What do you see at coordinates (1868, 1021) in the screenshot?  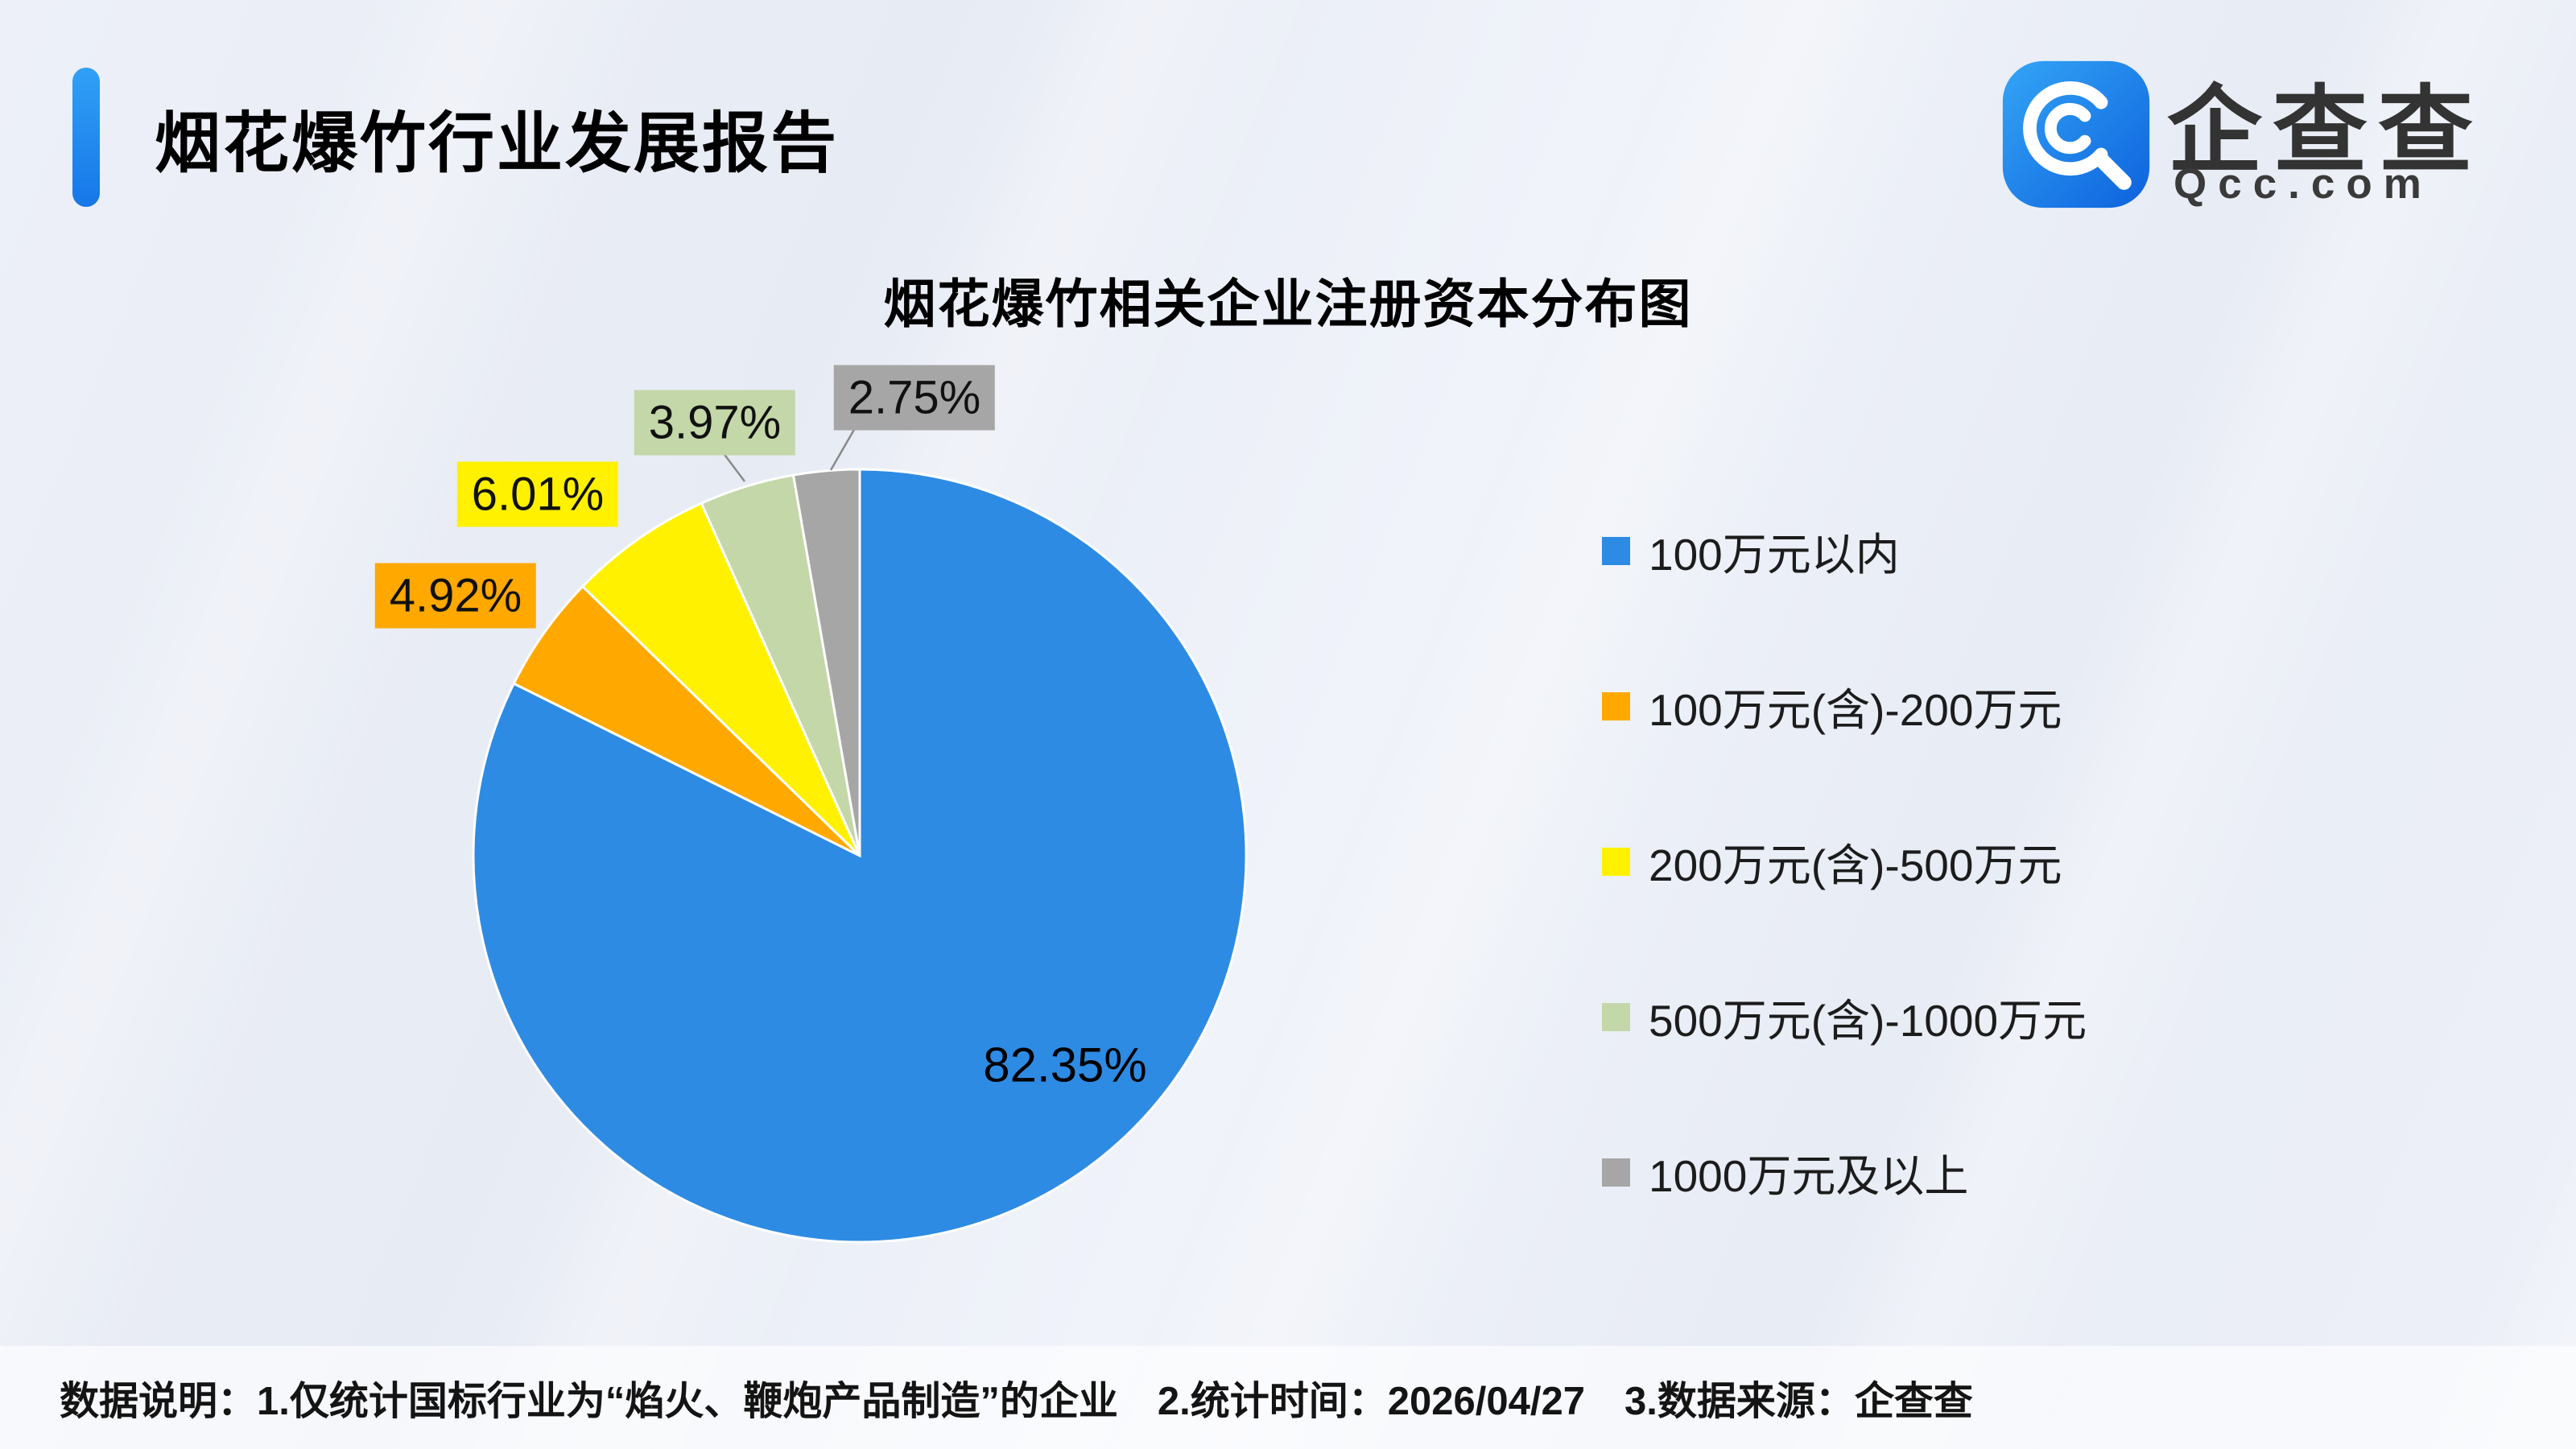 I see `legend-label: 500万元(含)-1000万元` at bounding box center [1868, 1021].